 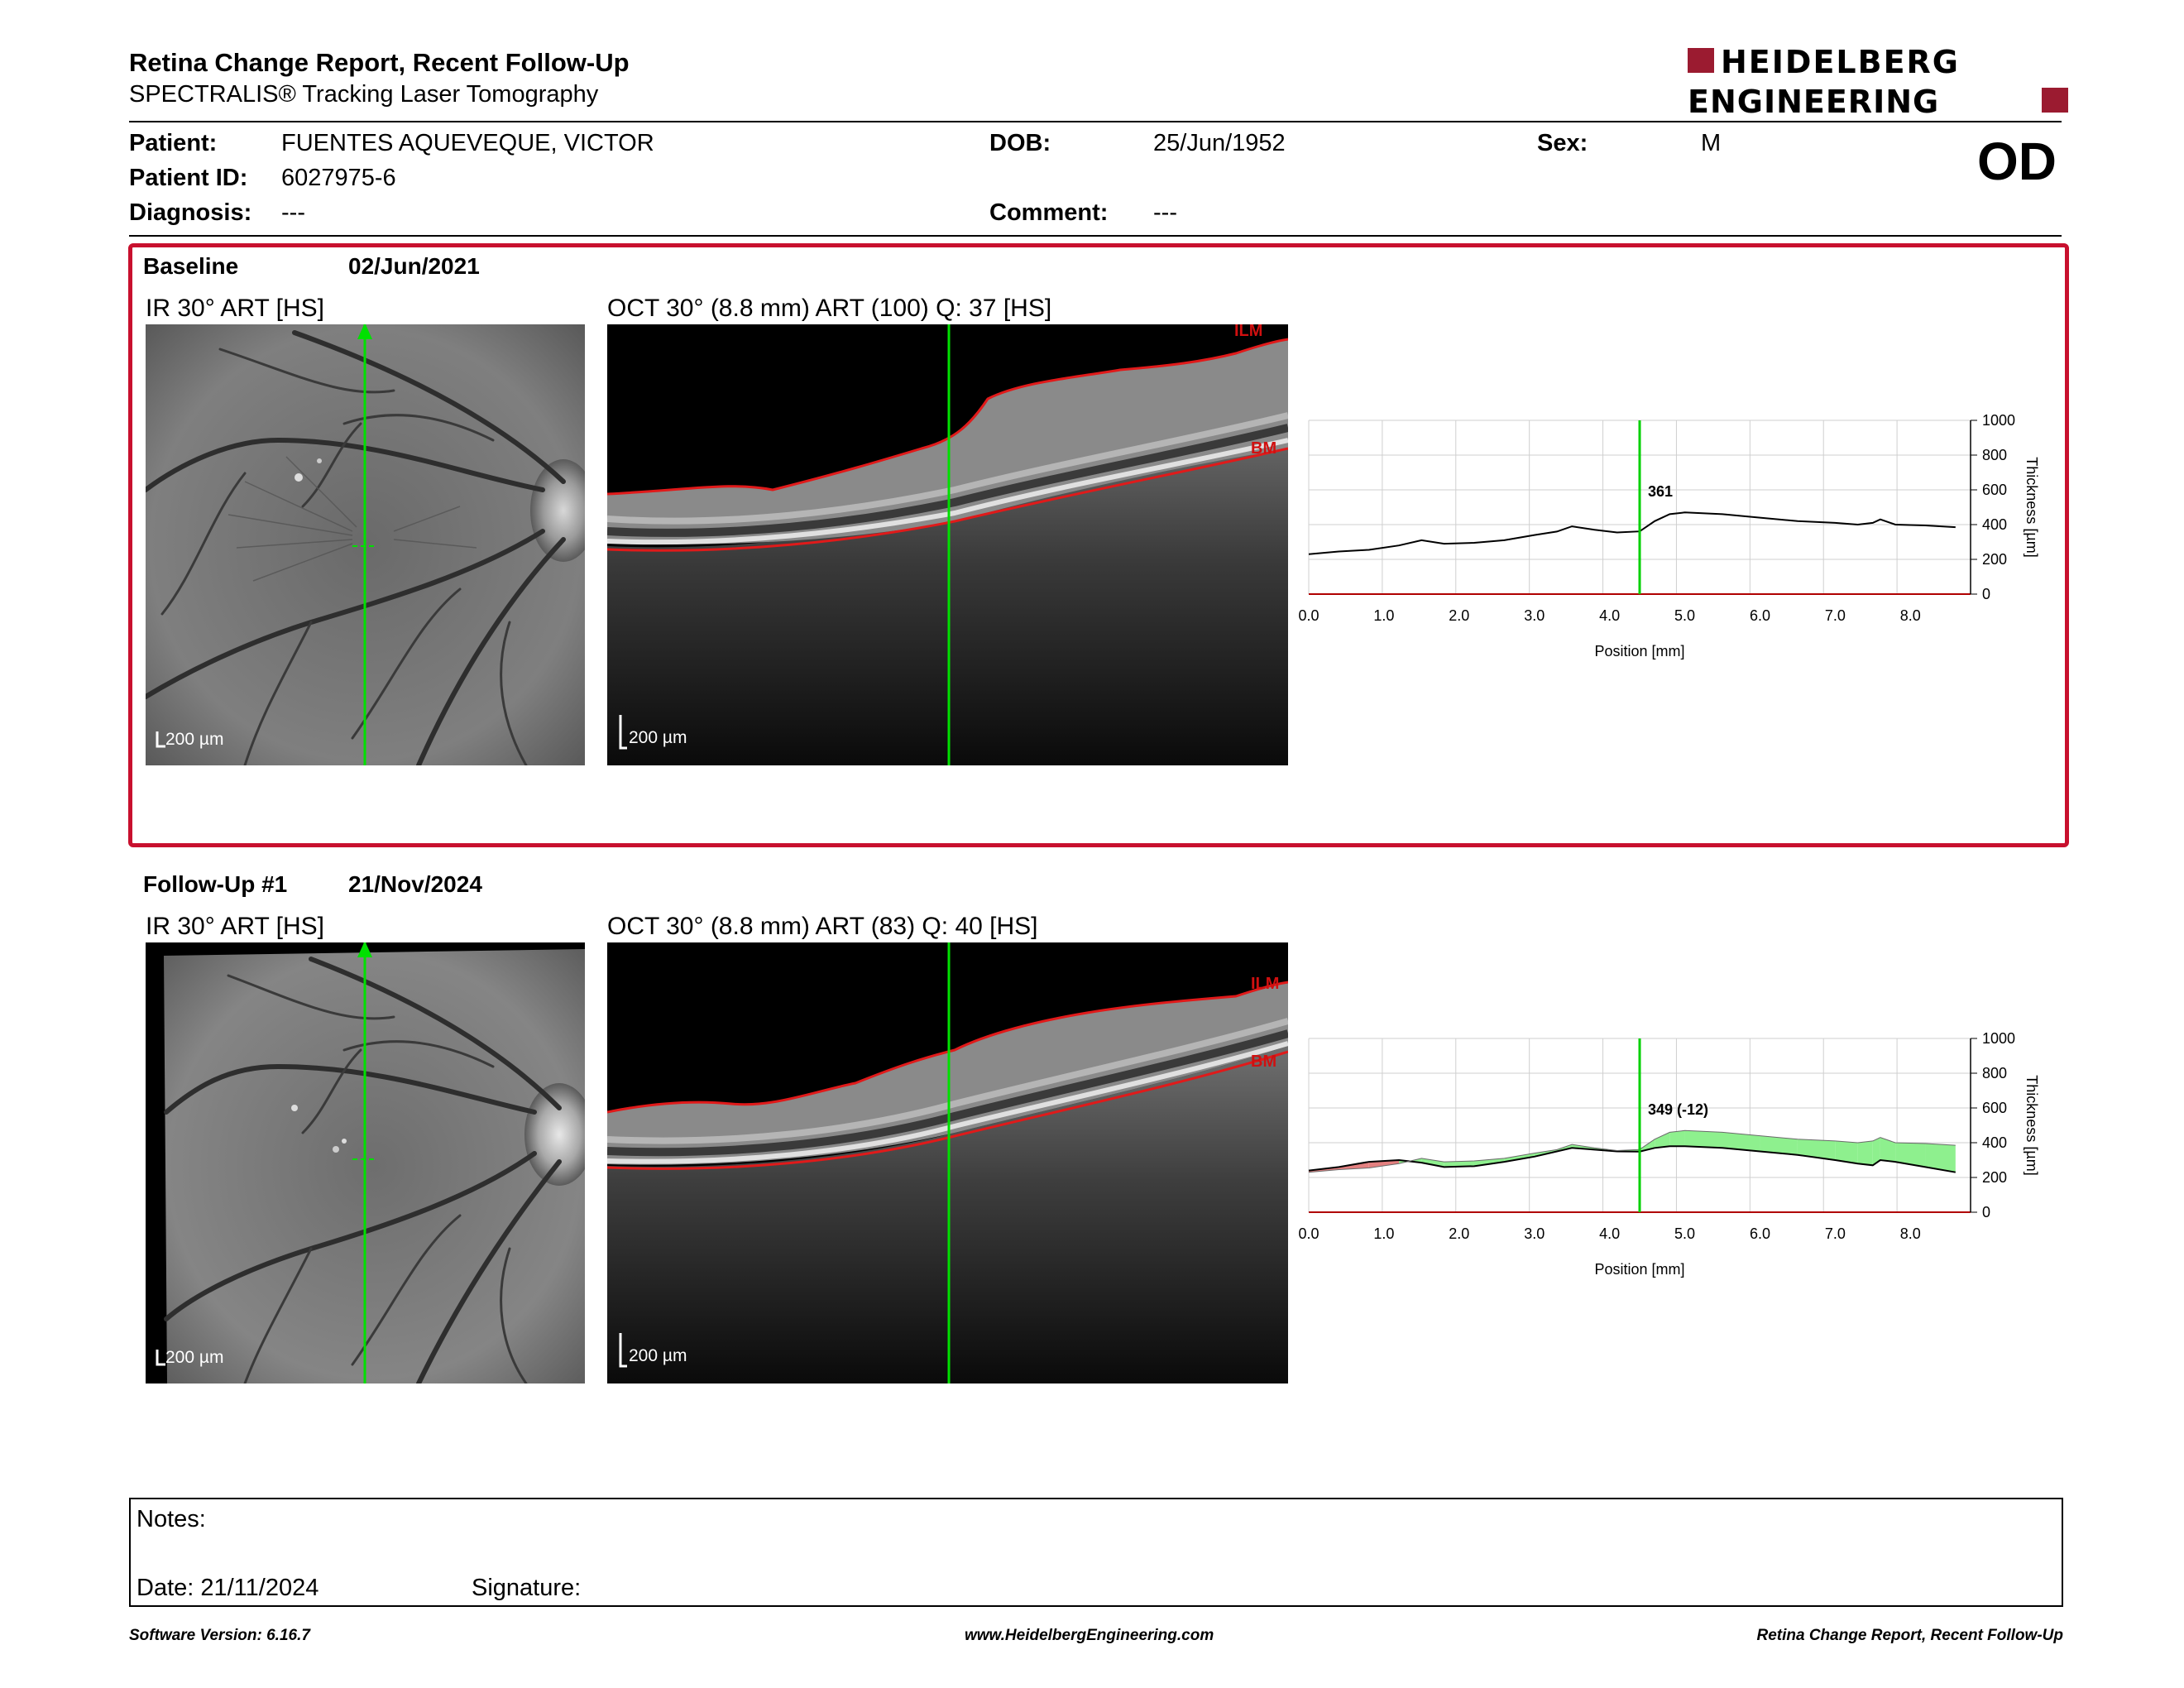 What do you see at coordinates (1308, 1233) in the screenshot?
I see `followup-chart-xtick-label: 0.0` at bounding box center [1308, 1233].